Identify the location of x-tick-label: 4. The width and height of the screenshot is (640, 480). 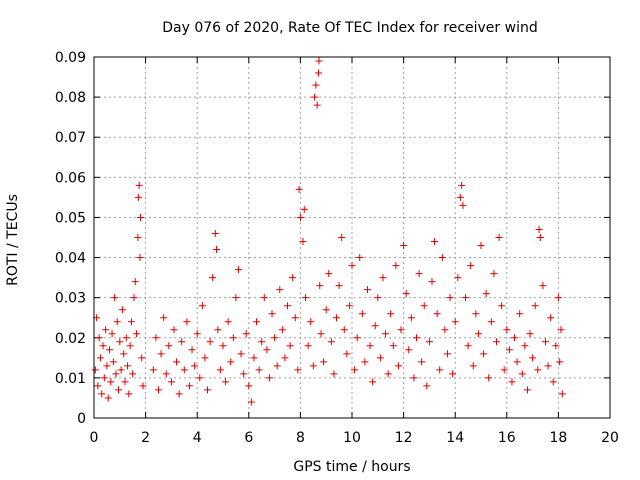
(197, 438).